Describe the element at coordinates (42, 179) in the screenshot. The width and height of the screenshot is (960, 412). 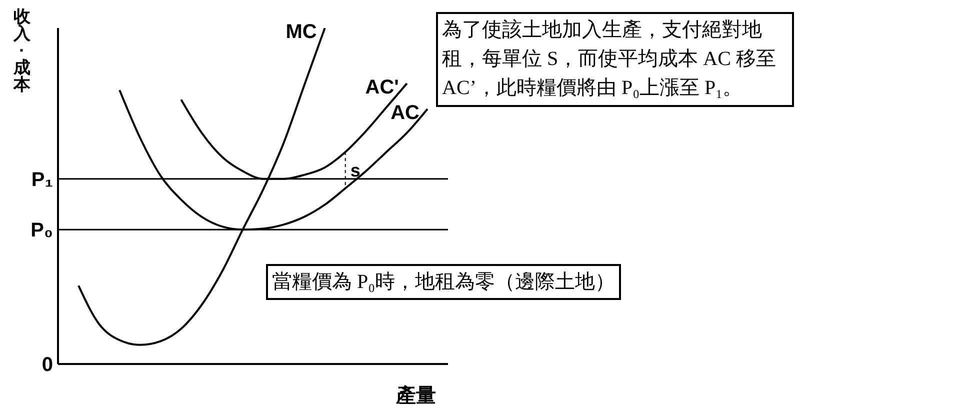
I see `ref-line-label: P₁` at that location.